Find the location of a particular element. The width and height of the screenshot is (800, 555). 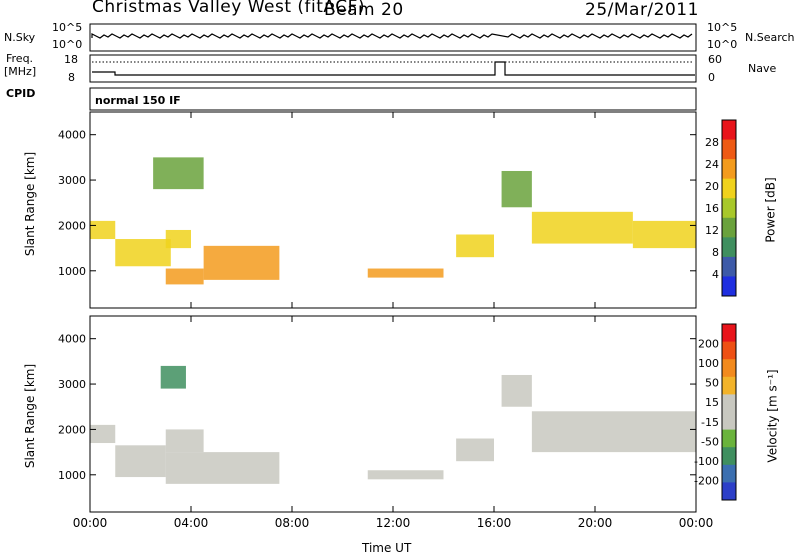

freq-label: Freq. is located at coordinates (20, 58).